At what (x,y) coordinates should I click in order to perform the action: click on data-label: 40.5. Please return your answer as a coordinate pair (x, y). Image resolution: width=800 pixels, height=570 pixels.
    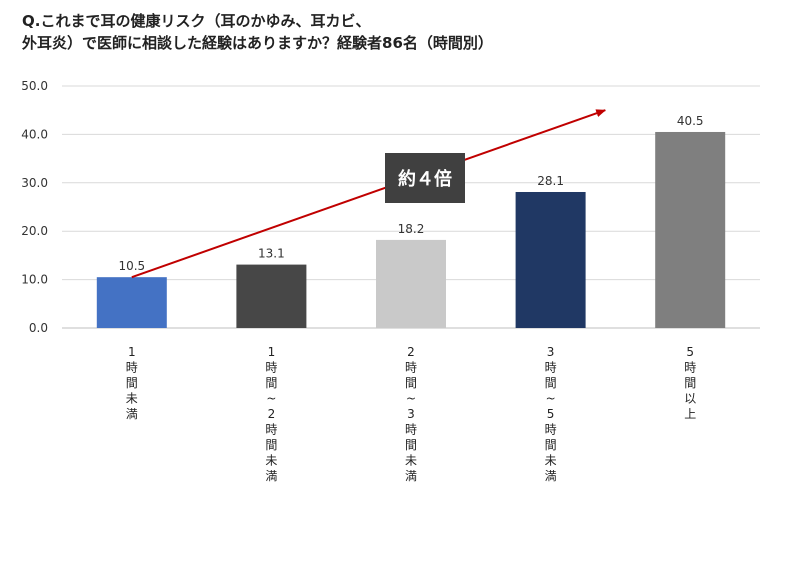
    Looking at the image, I should click on (690, 121).